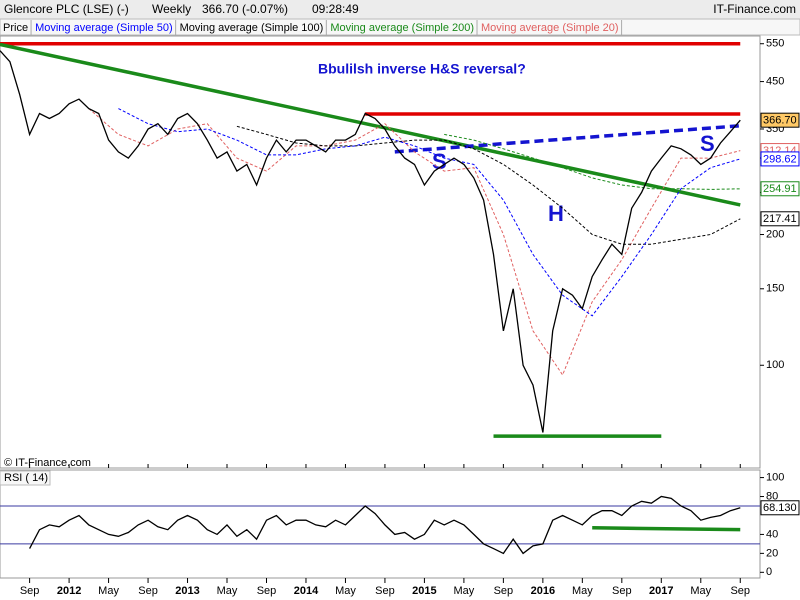 This screenshot has width=800, height=600. I want to click on series-line, so click(385, 525).